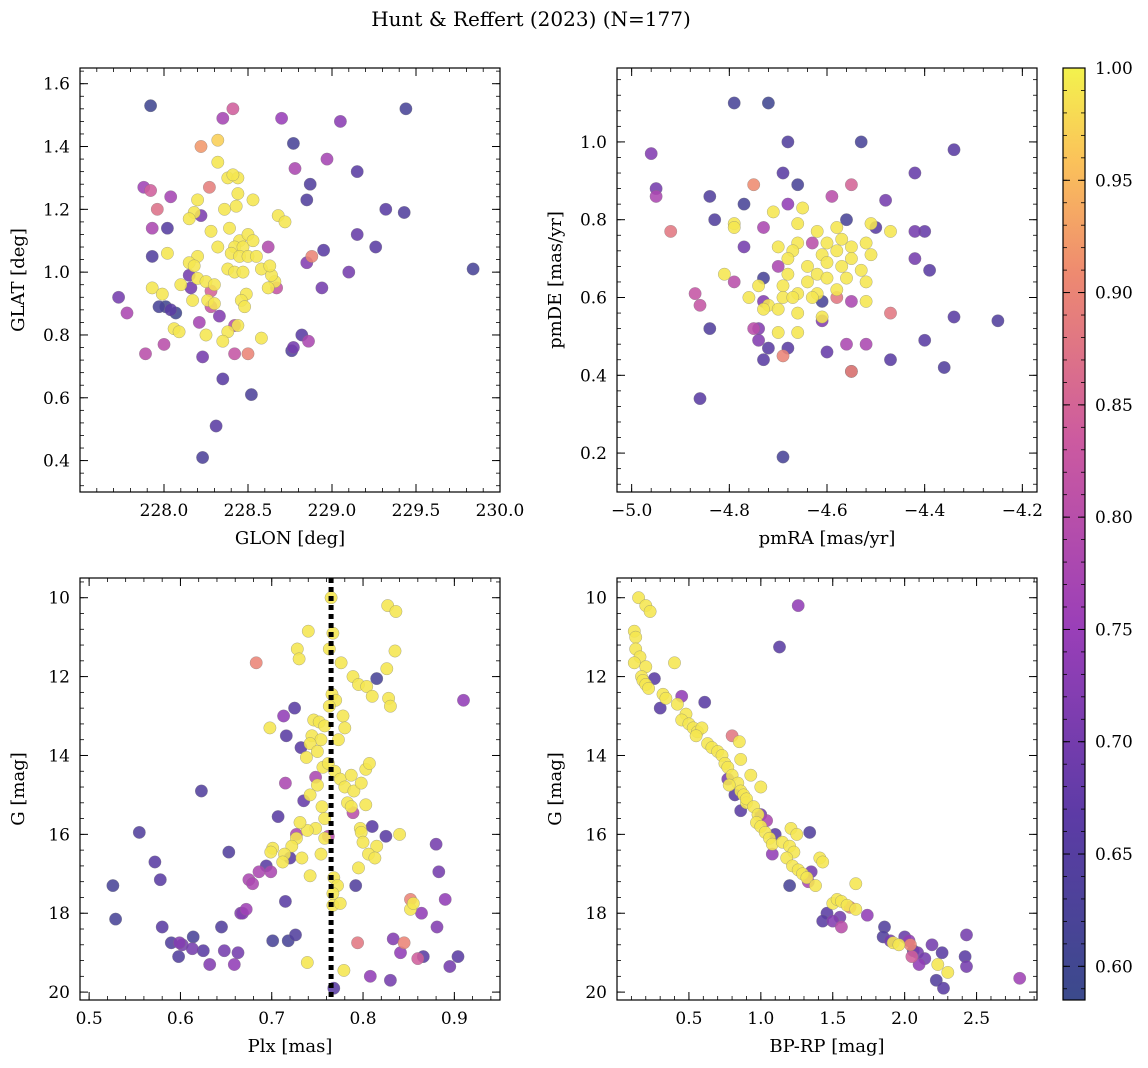 Image resolution: width=1148 pixels, height=1068 pixels. I want to click on y-tick-label: 0.4, so click(593, 376).